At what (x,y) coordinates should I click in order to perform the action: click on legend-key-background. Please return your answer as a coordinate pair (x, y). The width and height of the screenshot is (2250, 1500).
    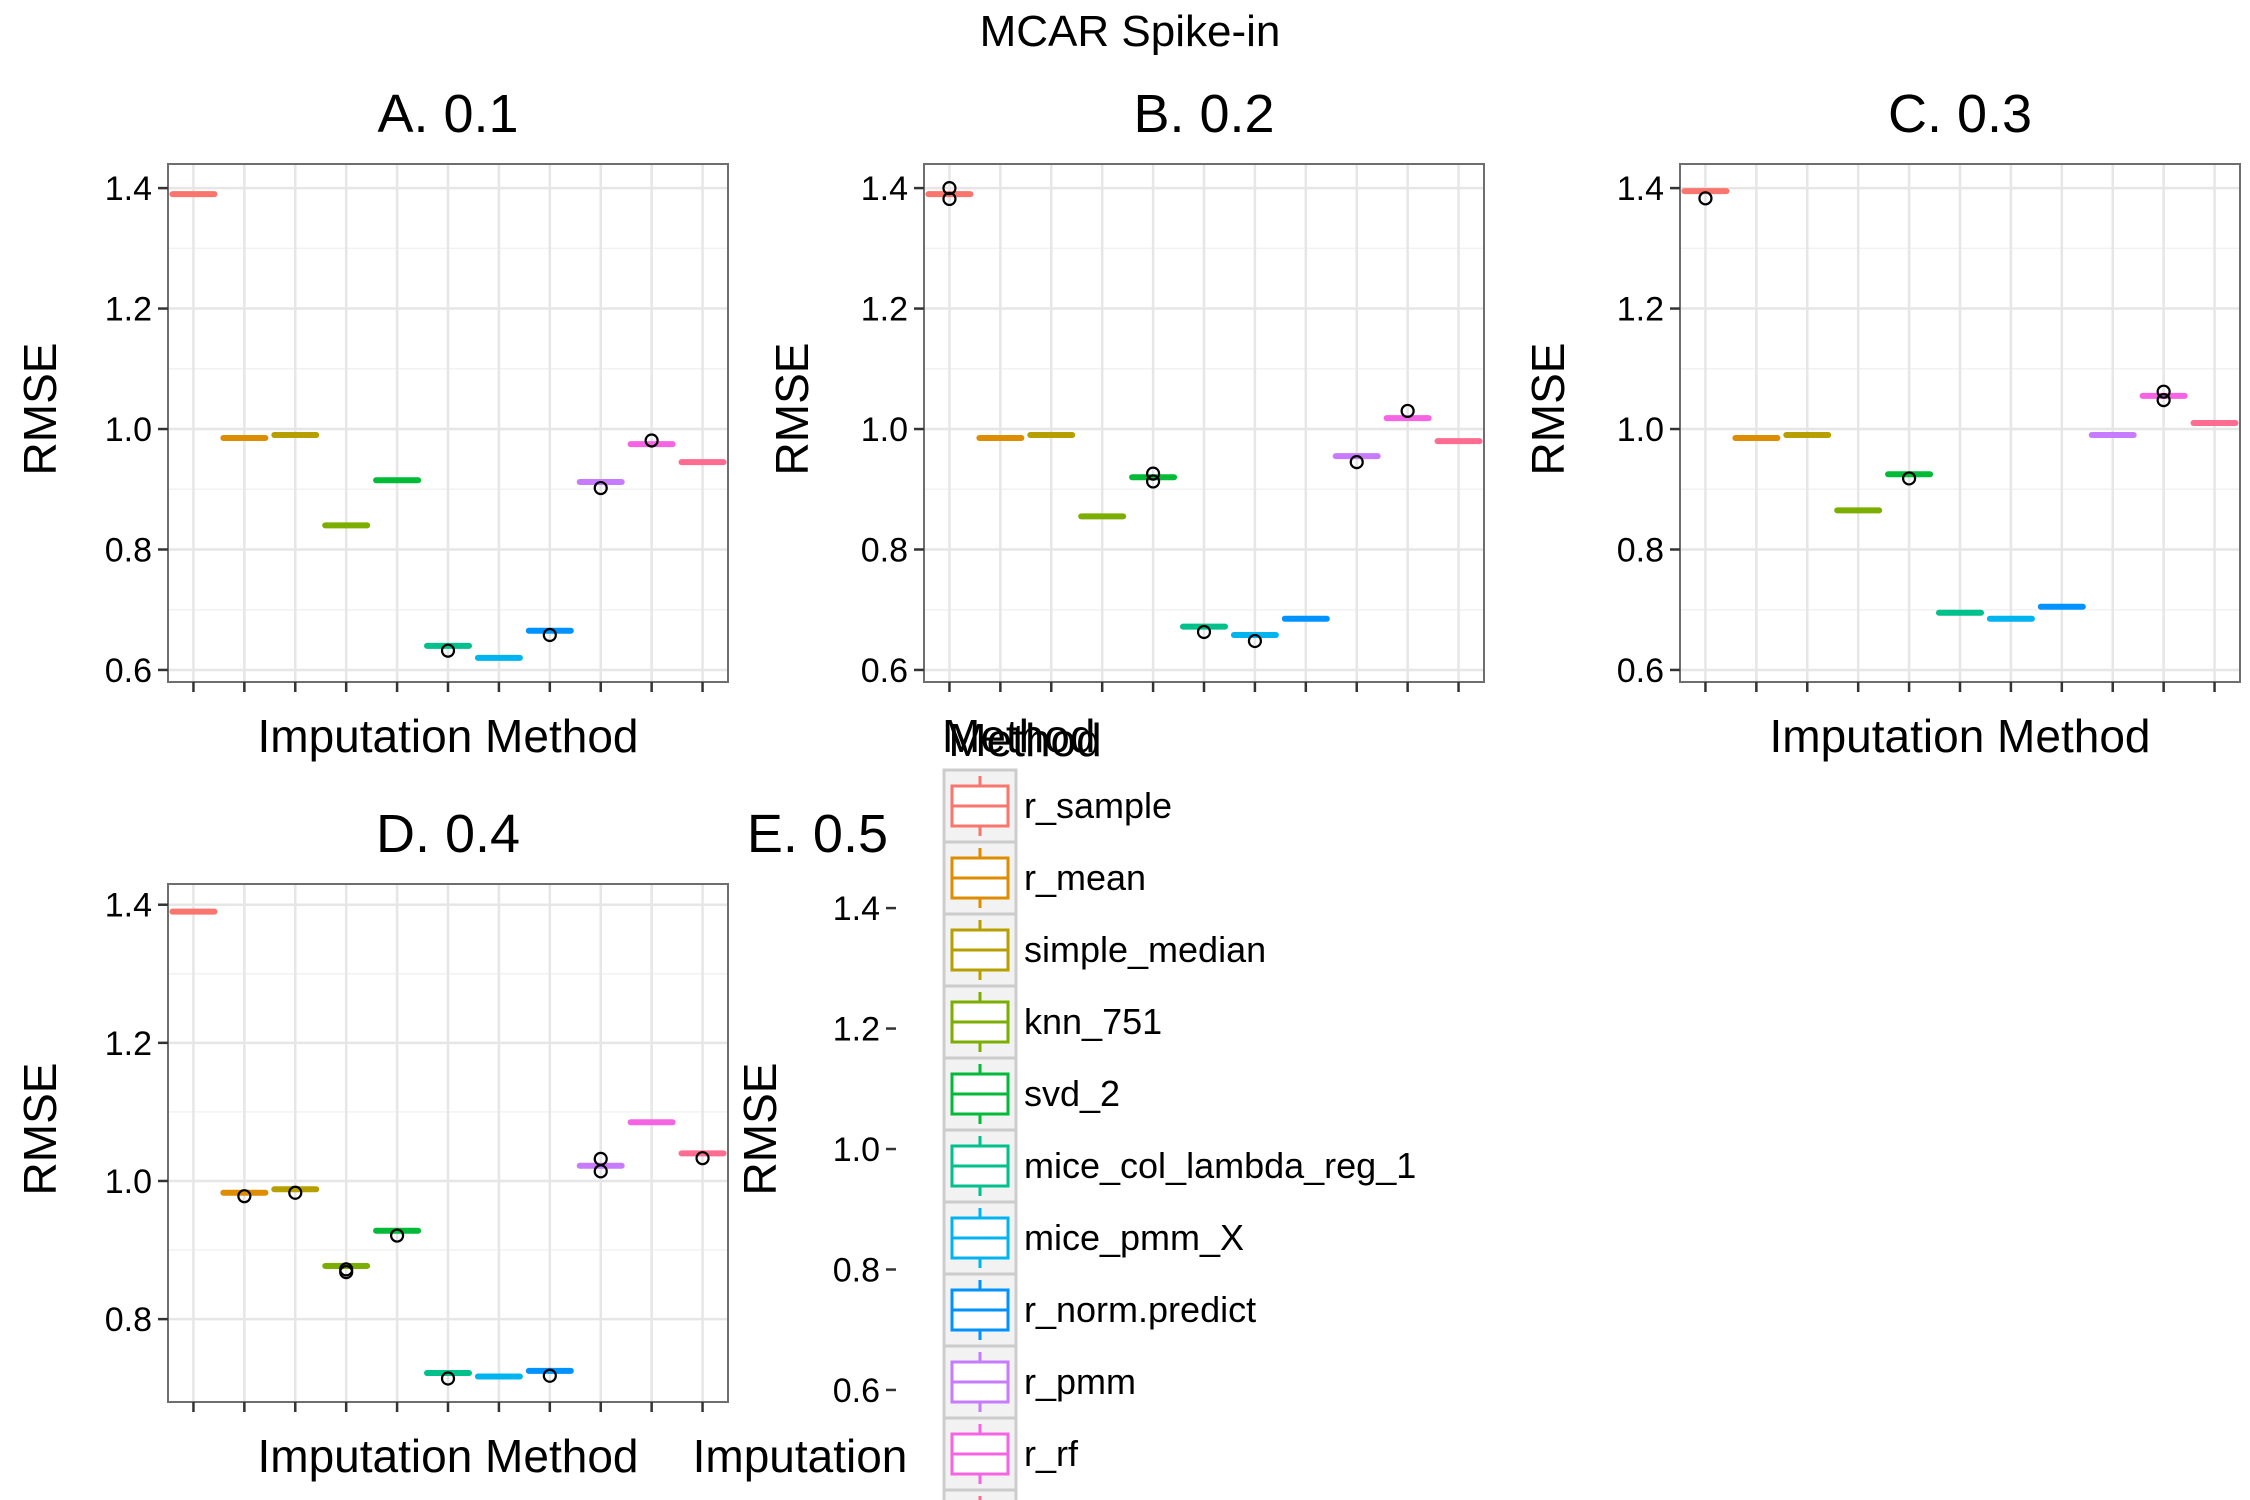
    Looking at the image, I should click on (980, 1494).